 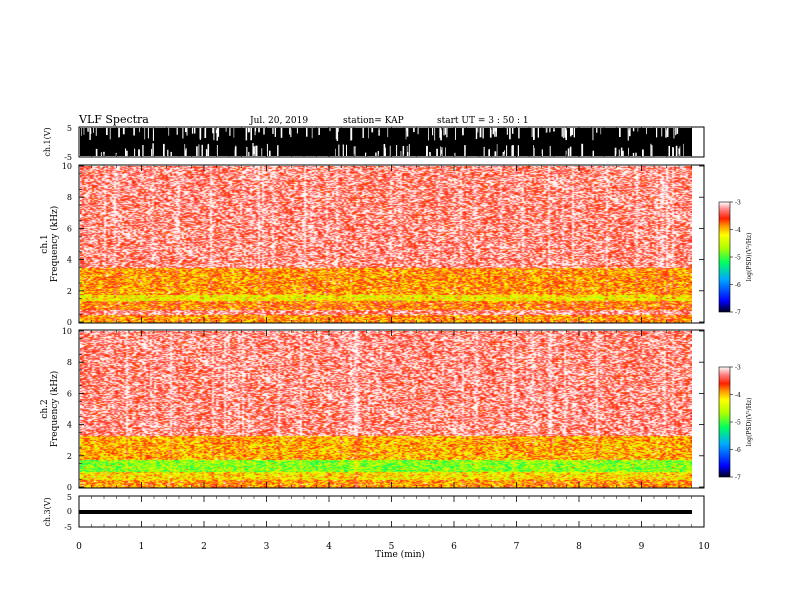 I want to click on time-tick-label: 10, so click(x=704, y=547).